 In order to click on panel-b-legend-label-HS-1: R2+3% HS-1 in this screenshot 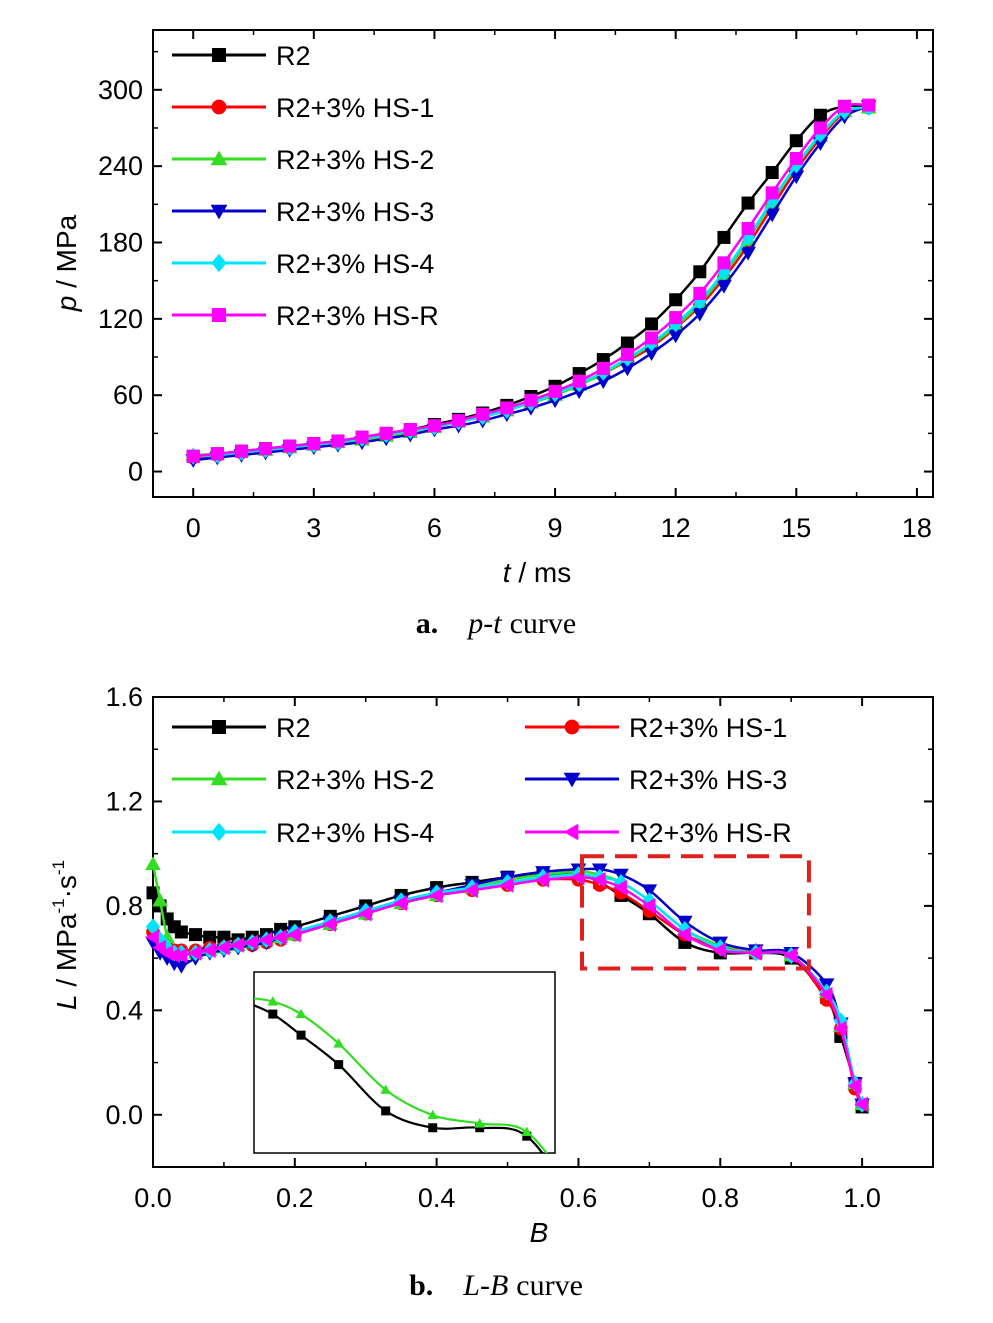, I will do `click(708, 728)`.